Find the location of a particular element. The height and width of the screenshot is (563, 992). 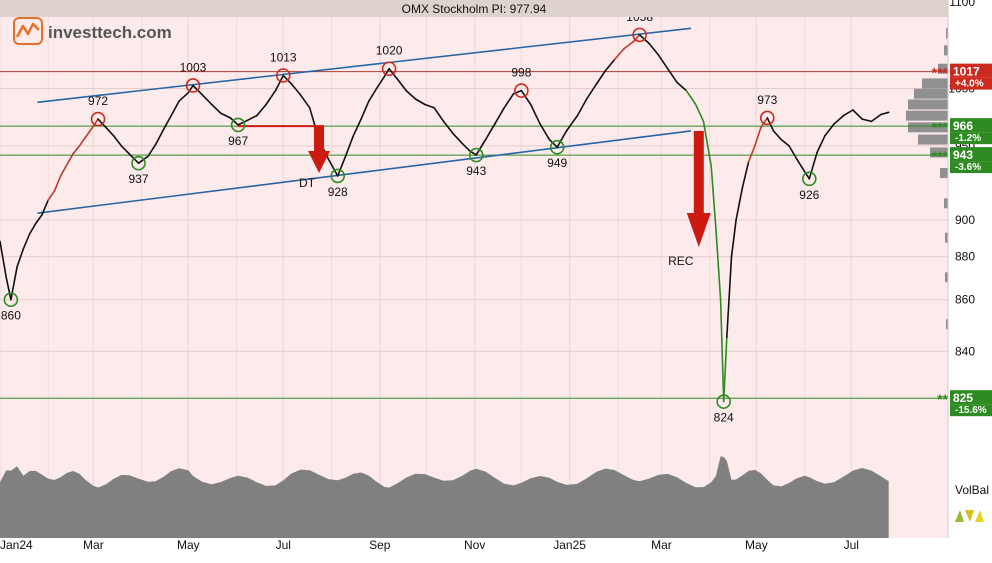

volume-balance-icon is located at coordinates (969, 516).